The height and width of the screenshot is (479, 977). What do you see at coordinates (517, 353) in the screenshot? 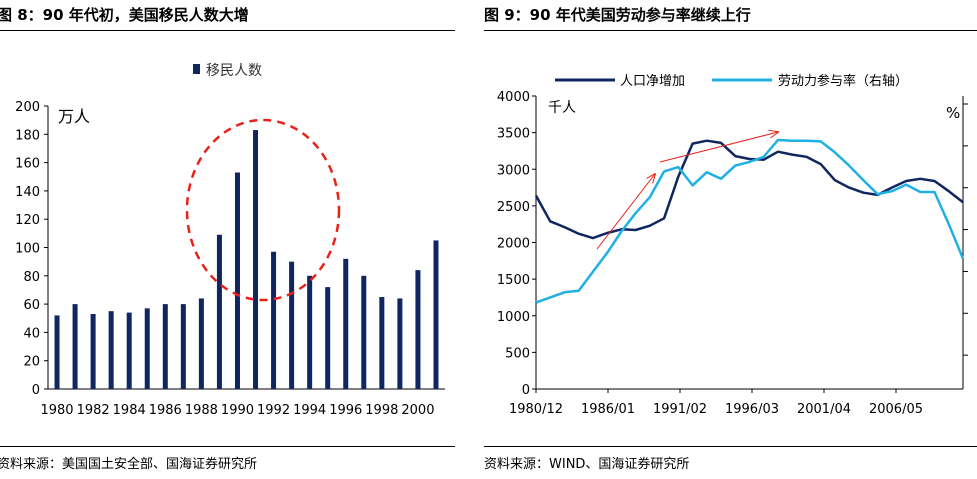
I see `right-y-tick-label: 500` at bounding box center [517, 353].